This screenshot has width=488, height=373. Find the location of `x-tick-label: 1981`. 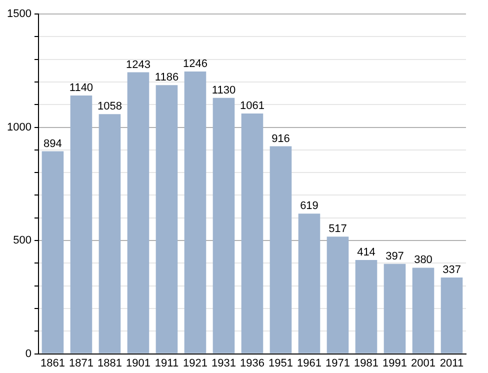

x-tick-label: 1981 is located at coordinates (366, 363).